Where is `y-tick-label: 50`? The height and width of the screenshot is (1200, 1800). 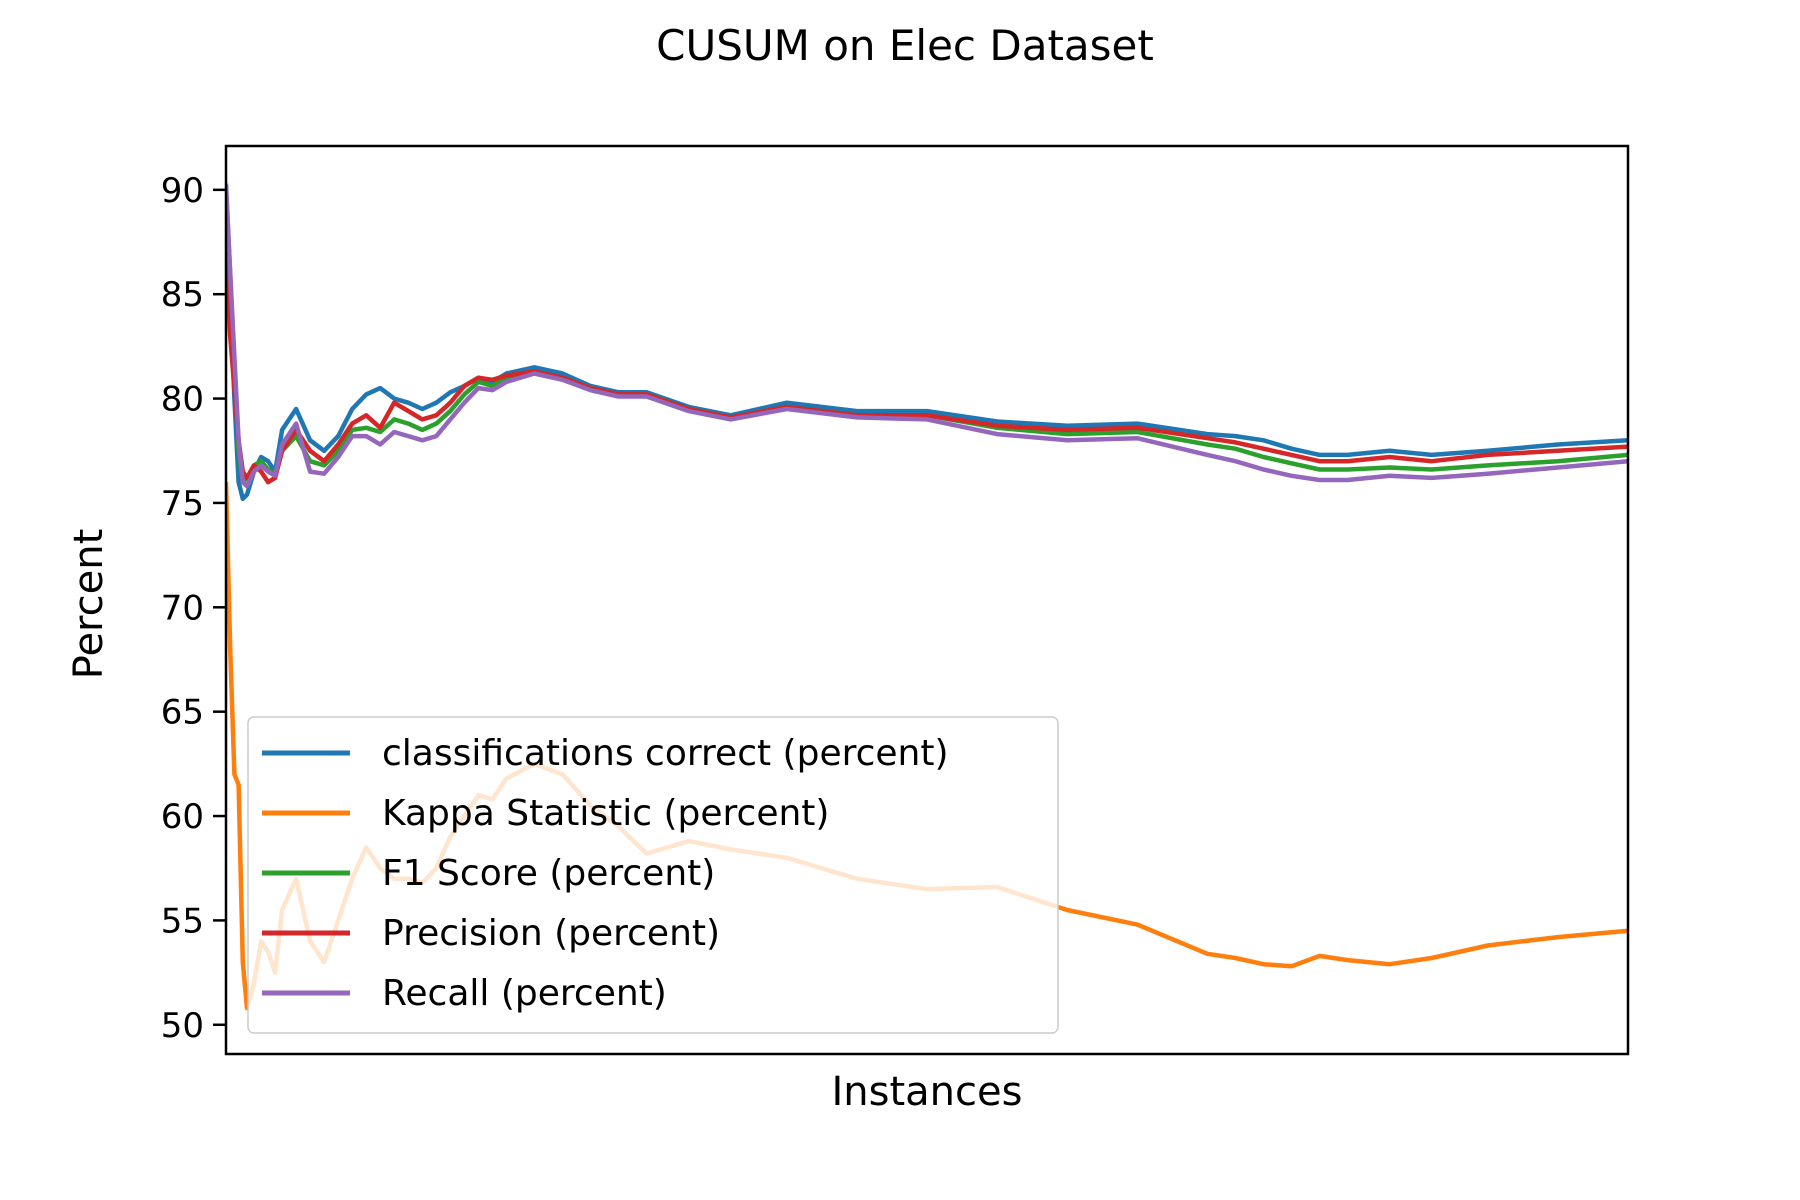
y-tick-label: 50 is located at coordinates (182, 1026).